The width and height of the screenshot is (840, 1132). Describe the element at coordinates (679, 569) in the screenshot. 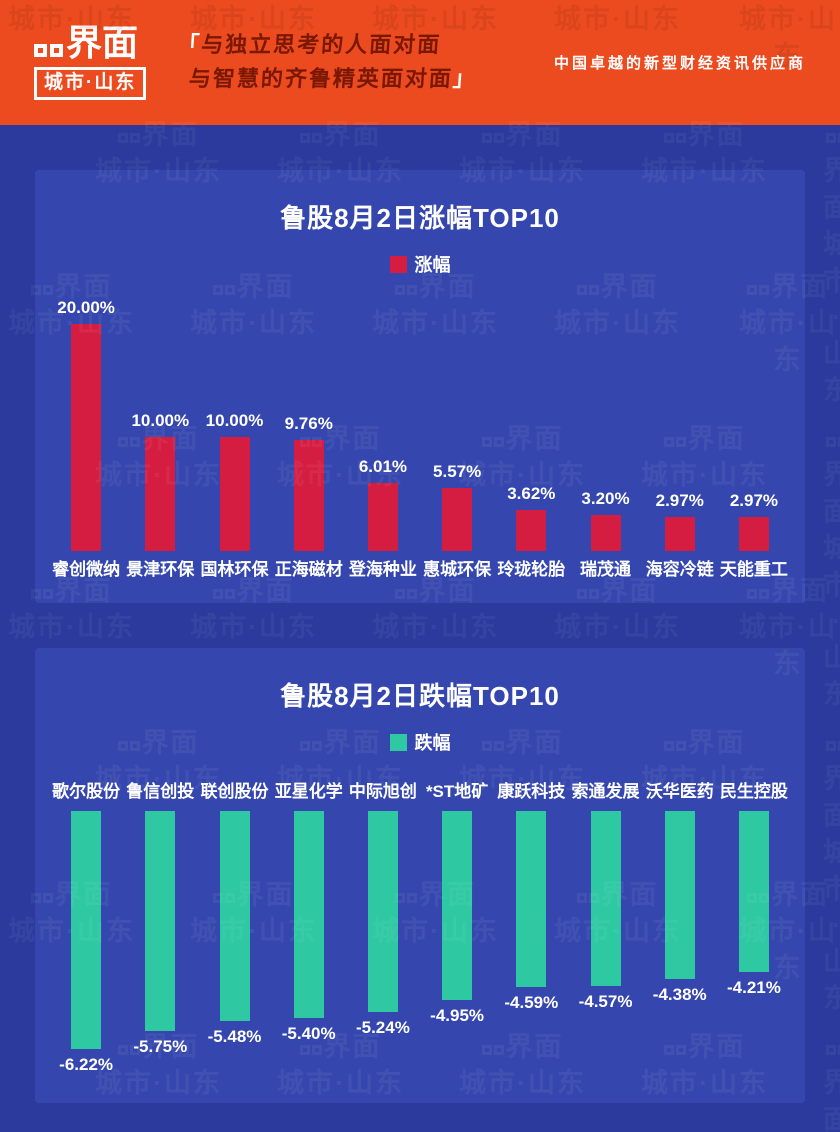

I see `bar-category-label: 海容冷链` at that location.